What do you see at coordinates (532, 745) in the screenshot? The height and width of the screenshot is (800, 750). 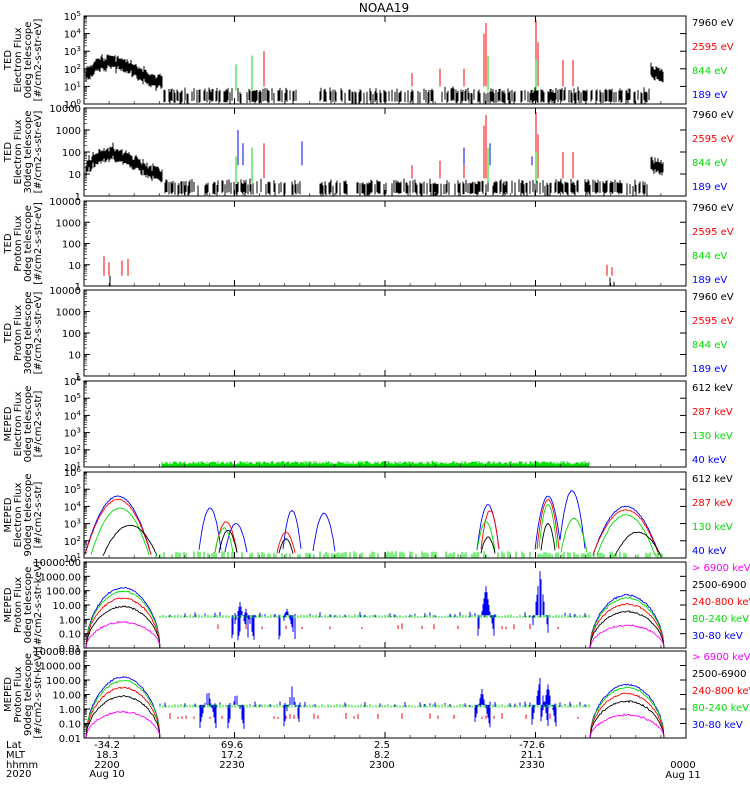 I see `x-row-value: -72.6` at bounding box center [532, 745].